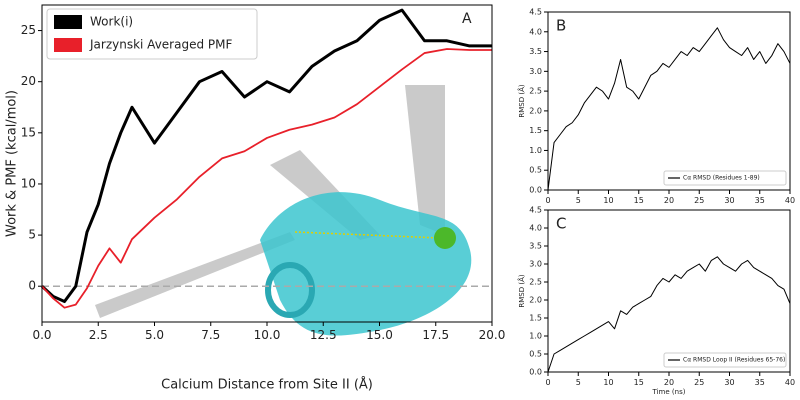 The height and width of the screenshot is (400, 800). Describe the element at coordinates (561, 224) in the screenshot. I see `panel-label: C` at that location.